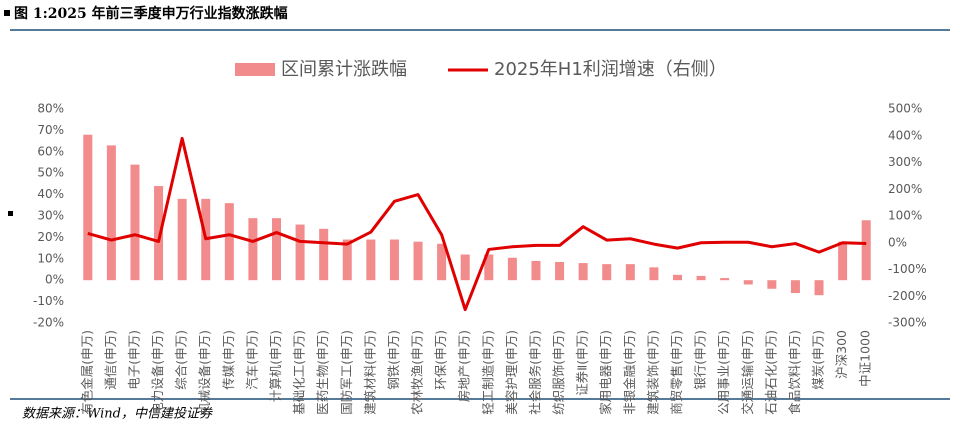 This screenshot has width=960, height=430. I want to click on y-tick-label: -10%, so click(48, 301).